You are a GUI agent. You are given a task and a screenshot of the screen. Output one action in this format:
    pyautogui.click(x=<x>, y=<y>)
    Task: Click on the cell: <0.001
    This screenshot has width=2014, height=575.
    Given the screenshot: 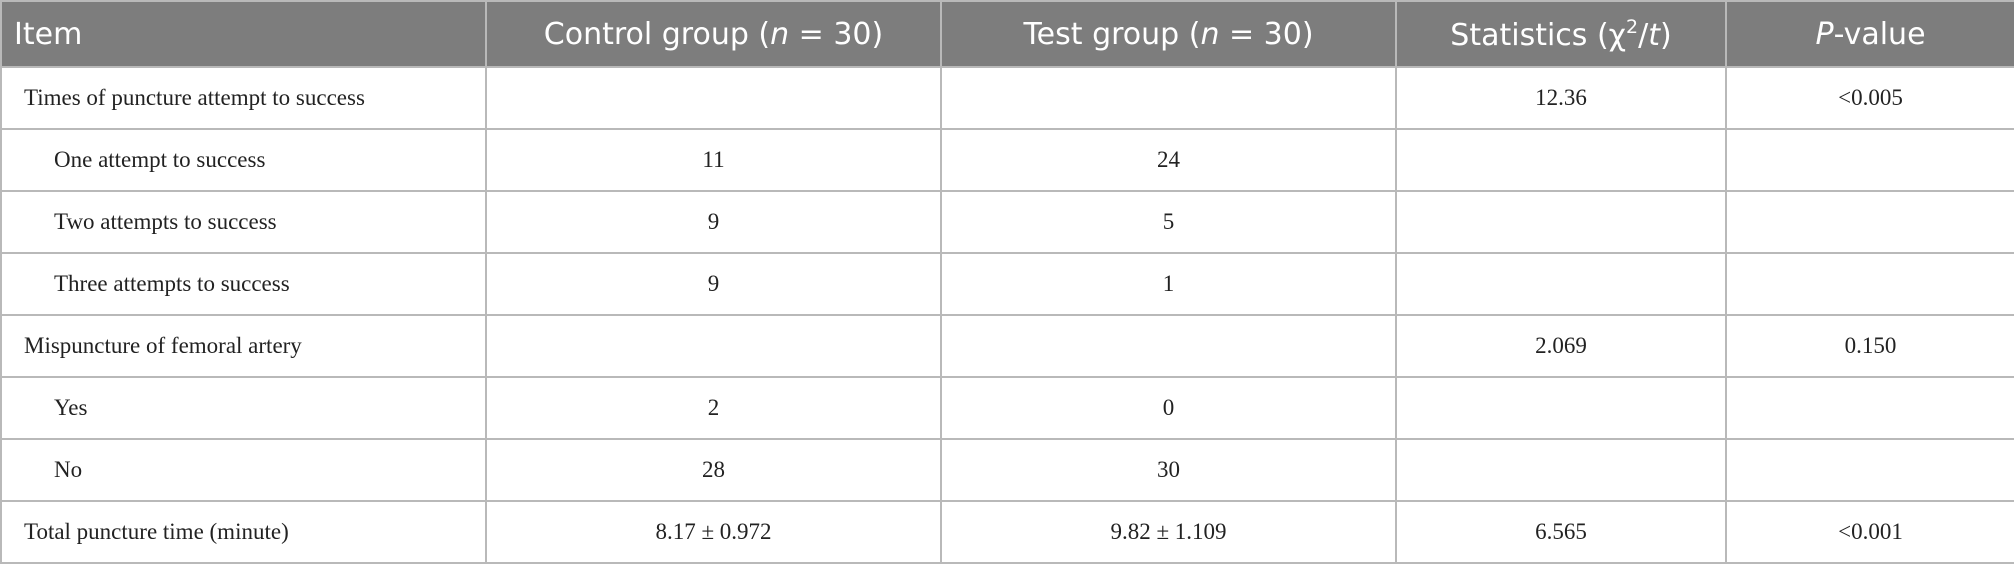 What is the action you would take?
    pyautogui.click(x=1869, y=532)
    